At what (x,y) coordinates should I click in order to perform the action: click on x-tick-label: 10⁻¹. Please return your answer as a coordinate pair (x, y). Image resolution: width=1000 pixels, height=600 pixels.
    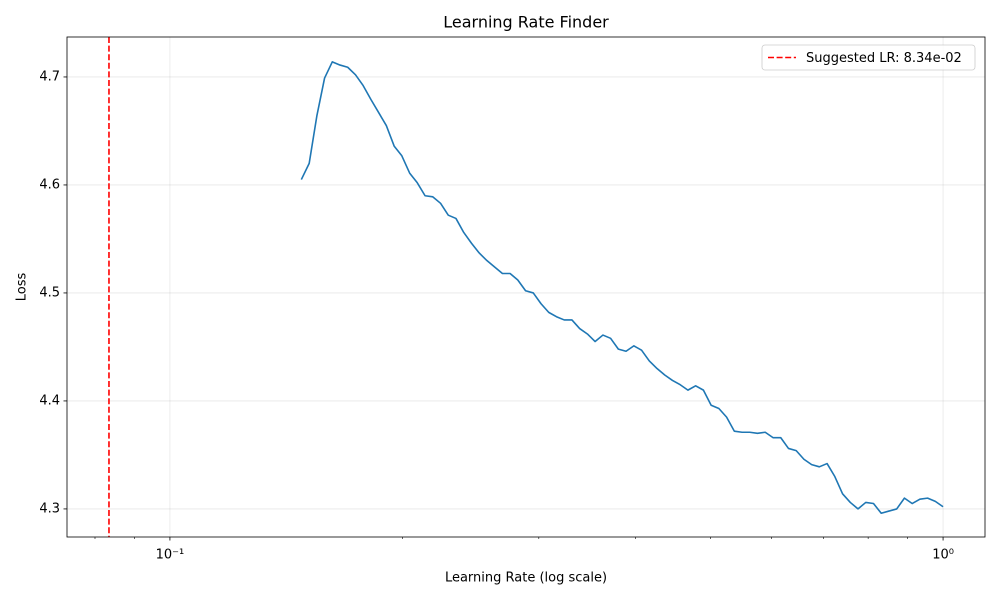
    Looking at the image, I should click on (170, 555).